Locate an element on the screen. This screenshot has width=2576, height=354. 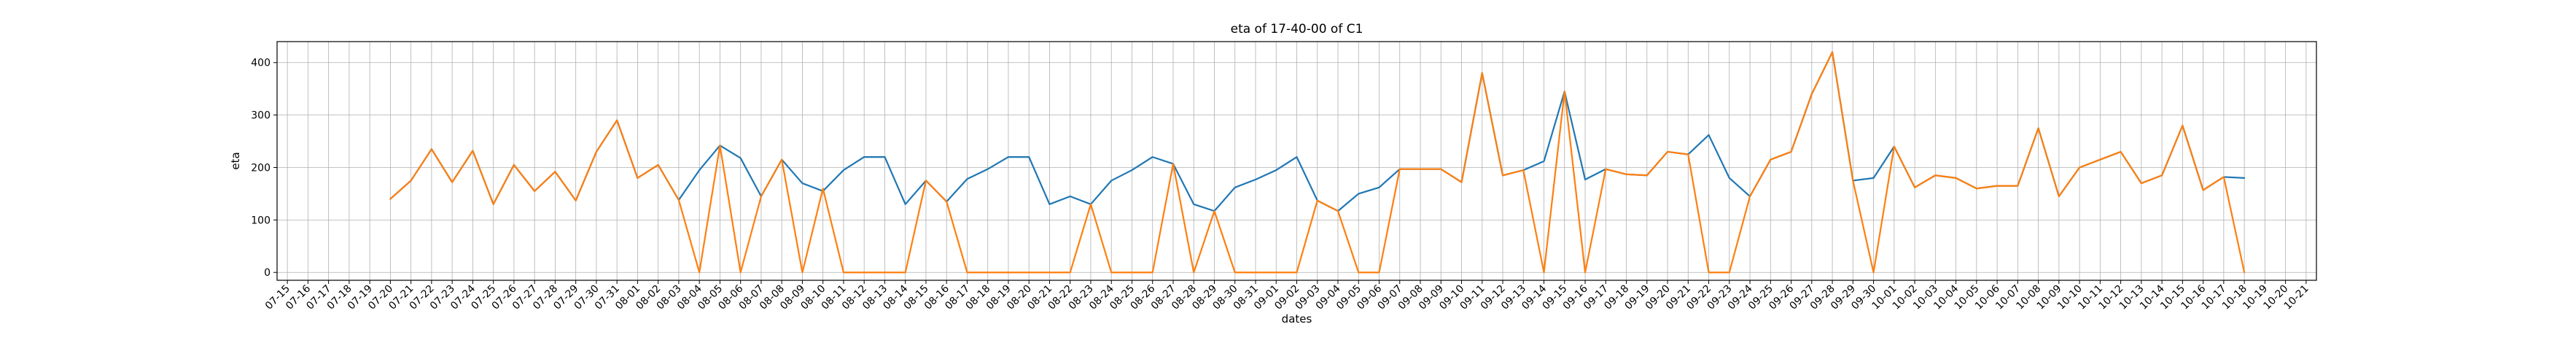
y-tick-label: 100 is located at coordinates (261, 220).